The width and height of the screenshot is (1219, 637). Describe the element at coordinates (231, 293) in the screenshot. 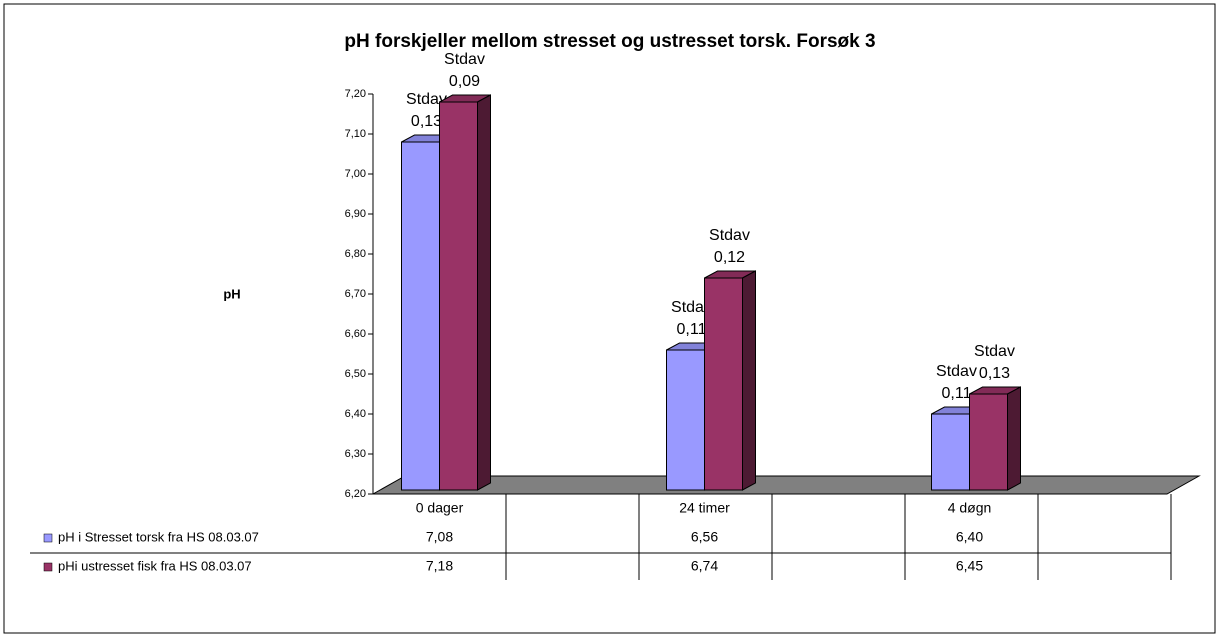

I see `y-axis-label: pH` at that location.